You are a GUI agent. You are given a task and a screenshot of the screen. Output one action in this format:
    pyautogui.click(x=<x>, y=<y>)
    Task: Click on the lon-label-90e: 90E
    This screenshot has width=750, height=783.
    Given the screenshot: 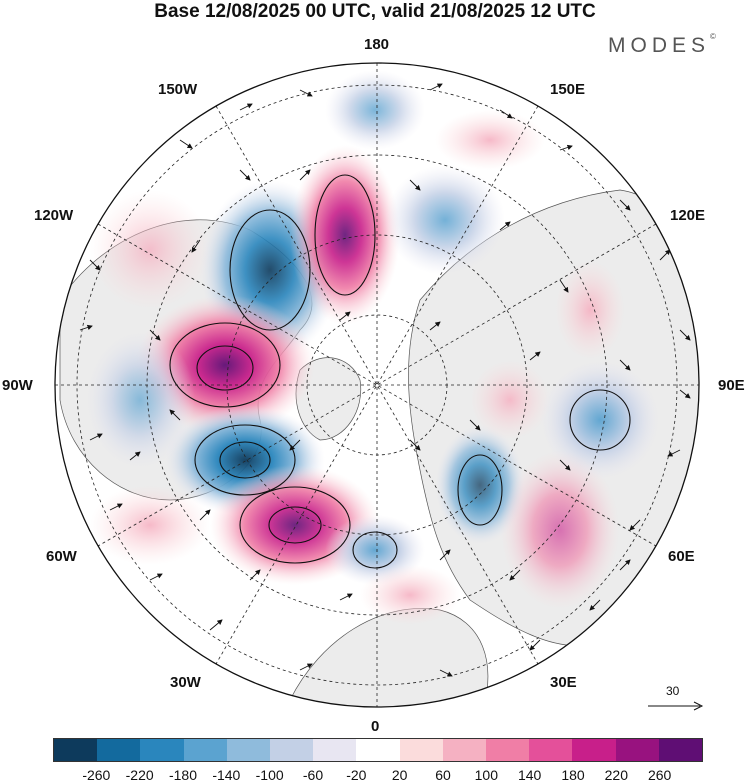 What is the action you would take?
    pyautogui.click(x=731, y=385)
    